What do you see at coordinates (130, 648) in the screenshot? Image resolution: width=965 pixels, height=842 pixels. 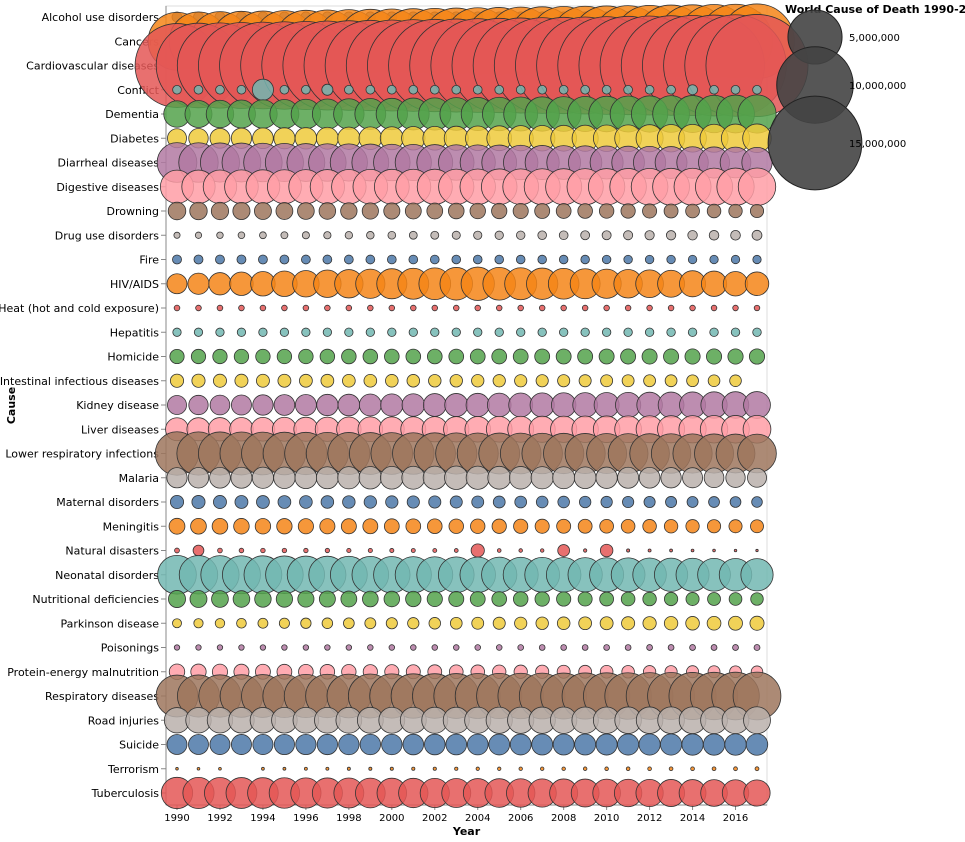 I see `y-tick-label: Poisonings` at bounding box center [130, 648].